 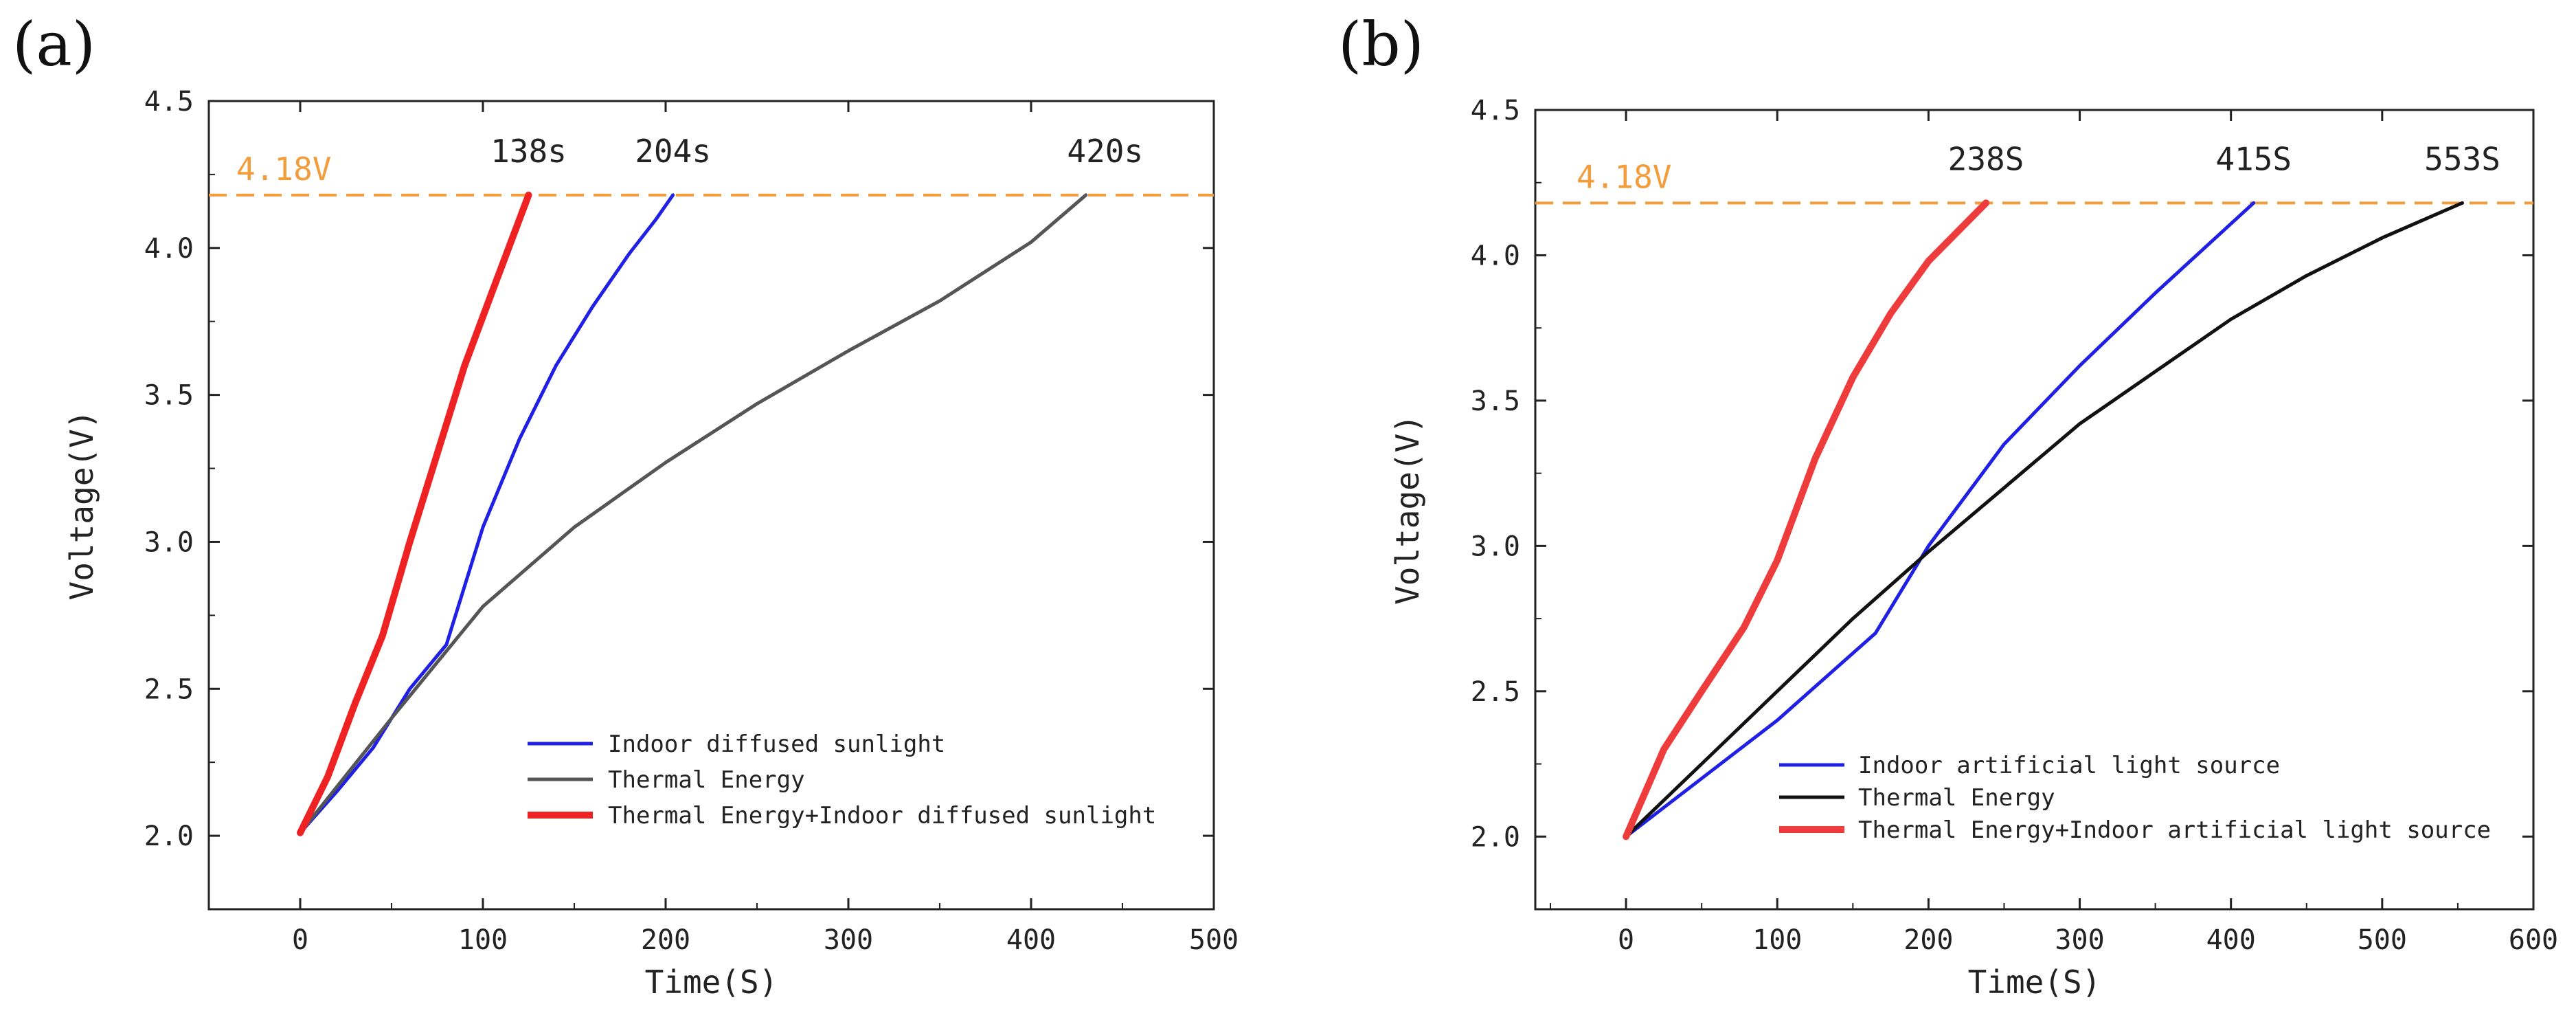 What do you see at coordinates (528, 151) in the screenshot?
I see `series-end-label: 138s` at bounding box center [528, 151].